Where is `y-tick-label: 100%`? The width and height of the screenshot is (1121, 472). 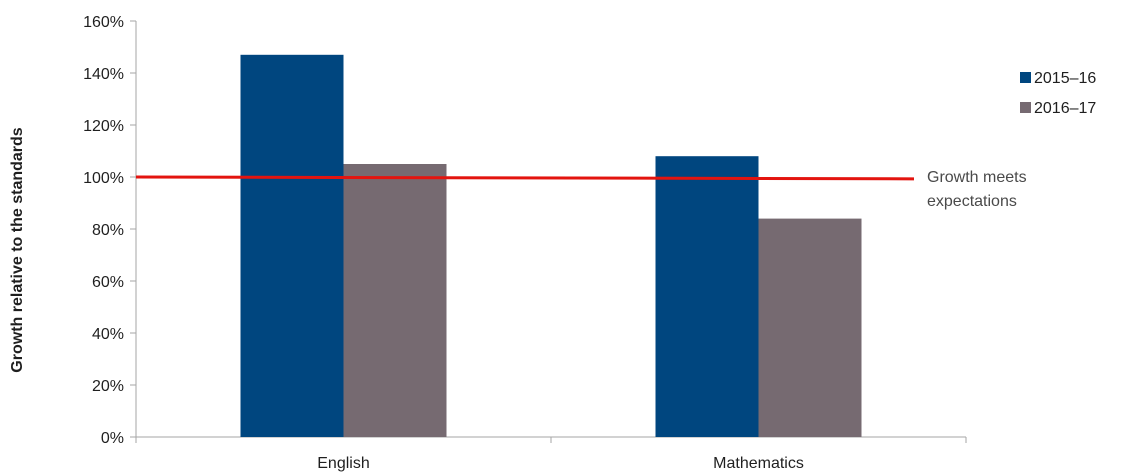
y-tick-label: 100% is located at coordinates (103, 178).